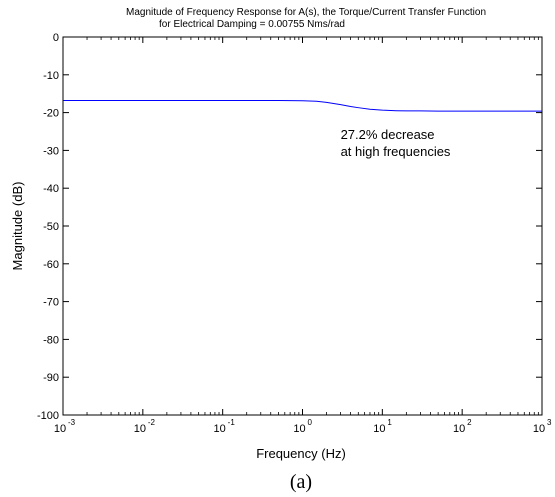 The image size is (555, 497). I want to click on x-axis-label: Frequency (Hz), so click(301, 453).